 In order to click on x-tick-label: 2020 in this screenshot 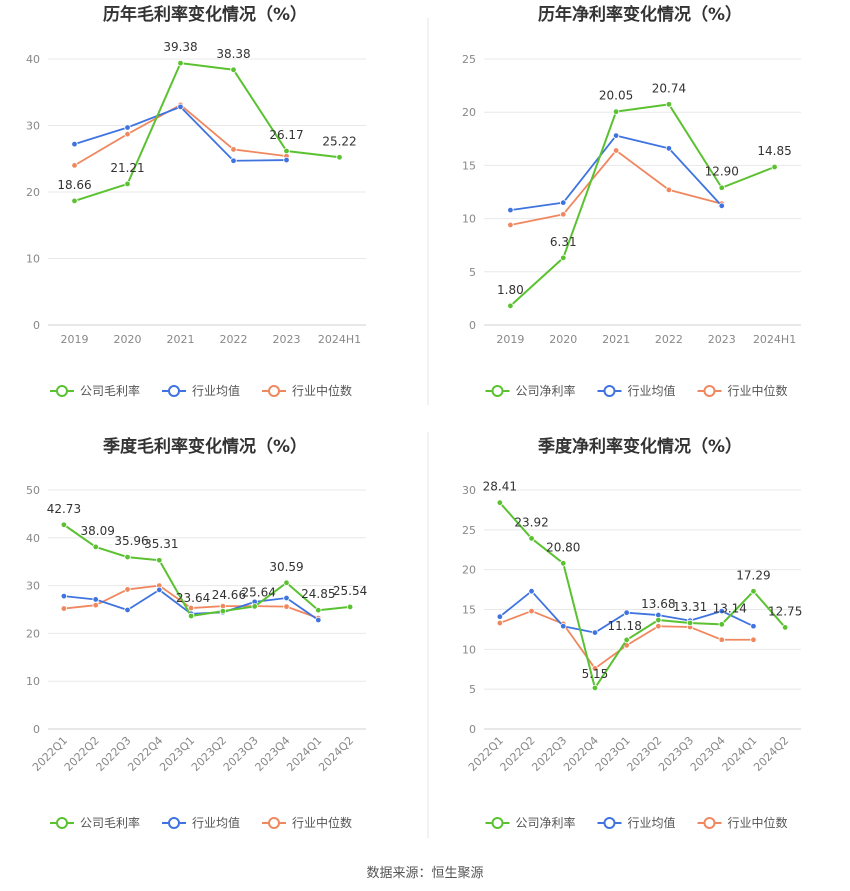, I will do `click(563, 339)`.